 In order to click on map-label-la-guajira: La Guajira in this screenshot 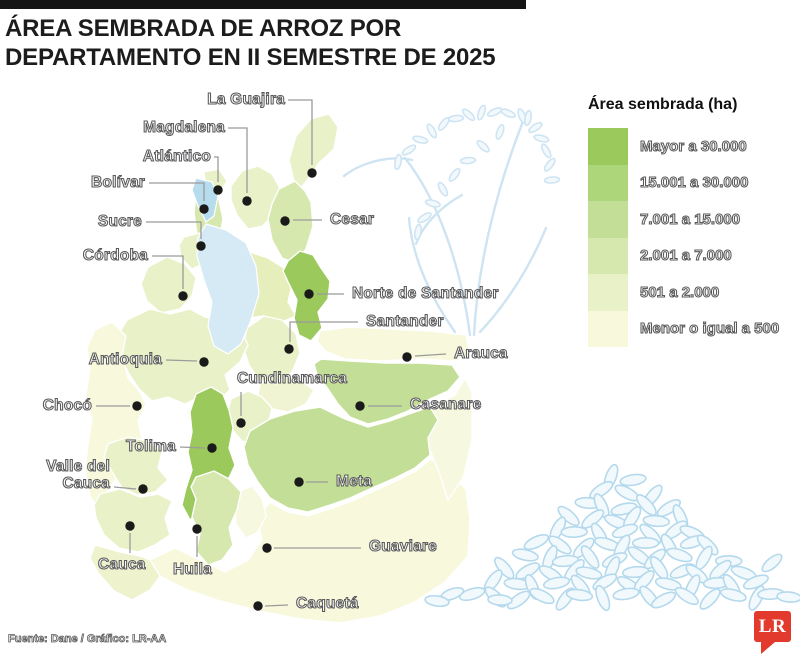, I will do `click(246, 99)`.